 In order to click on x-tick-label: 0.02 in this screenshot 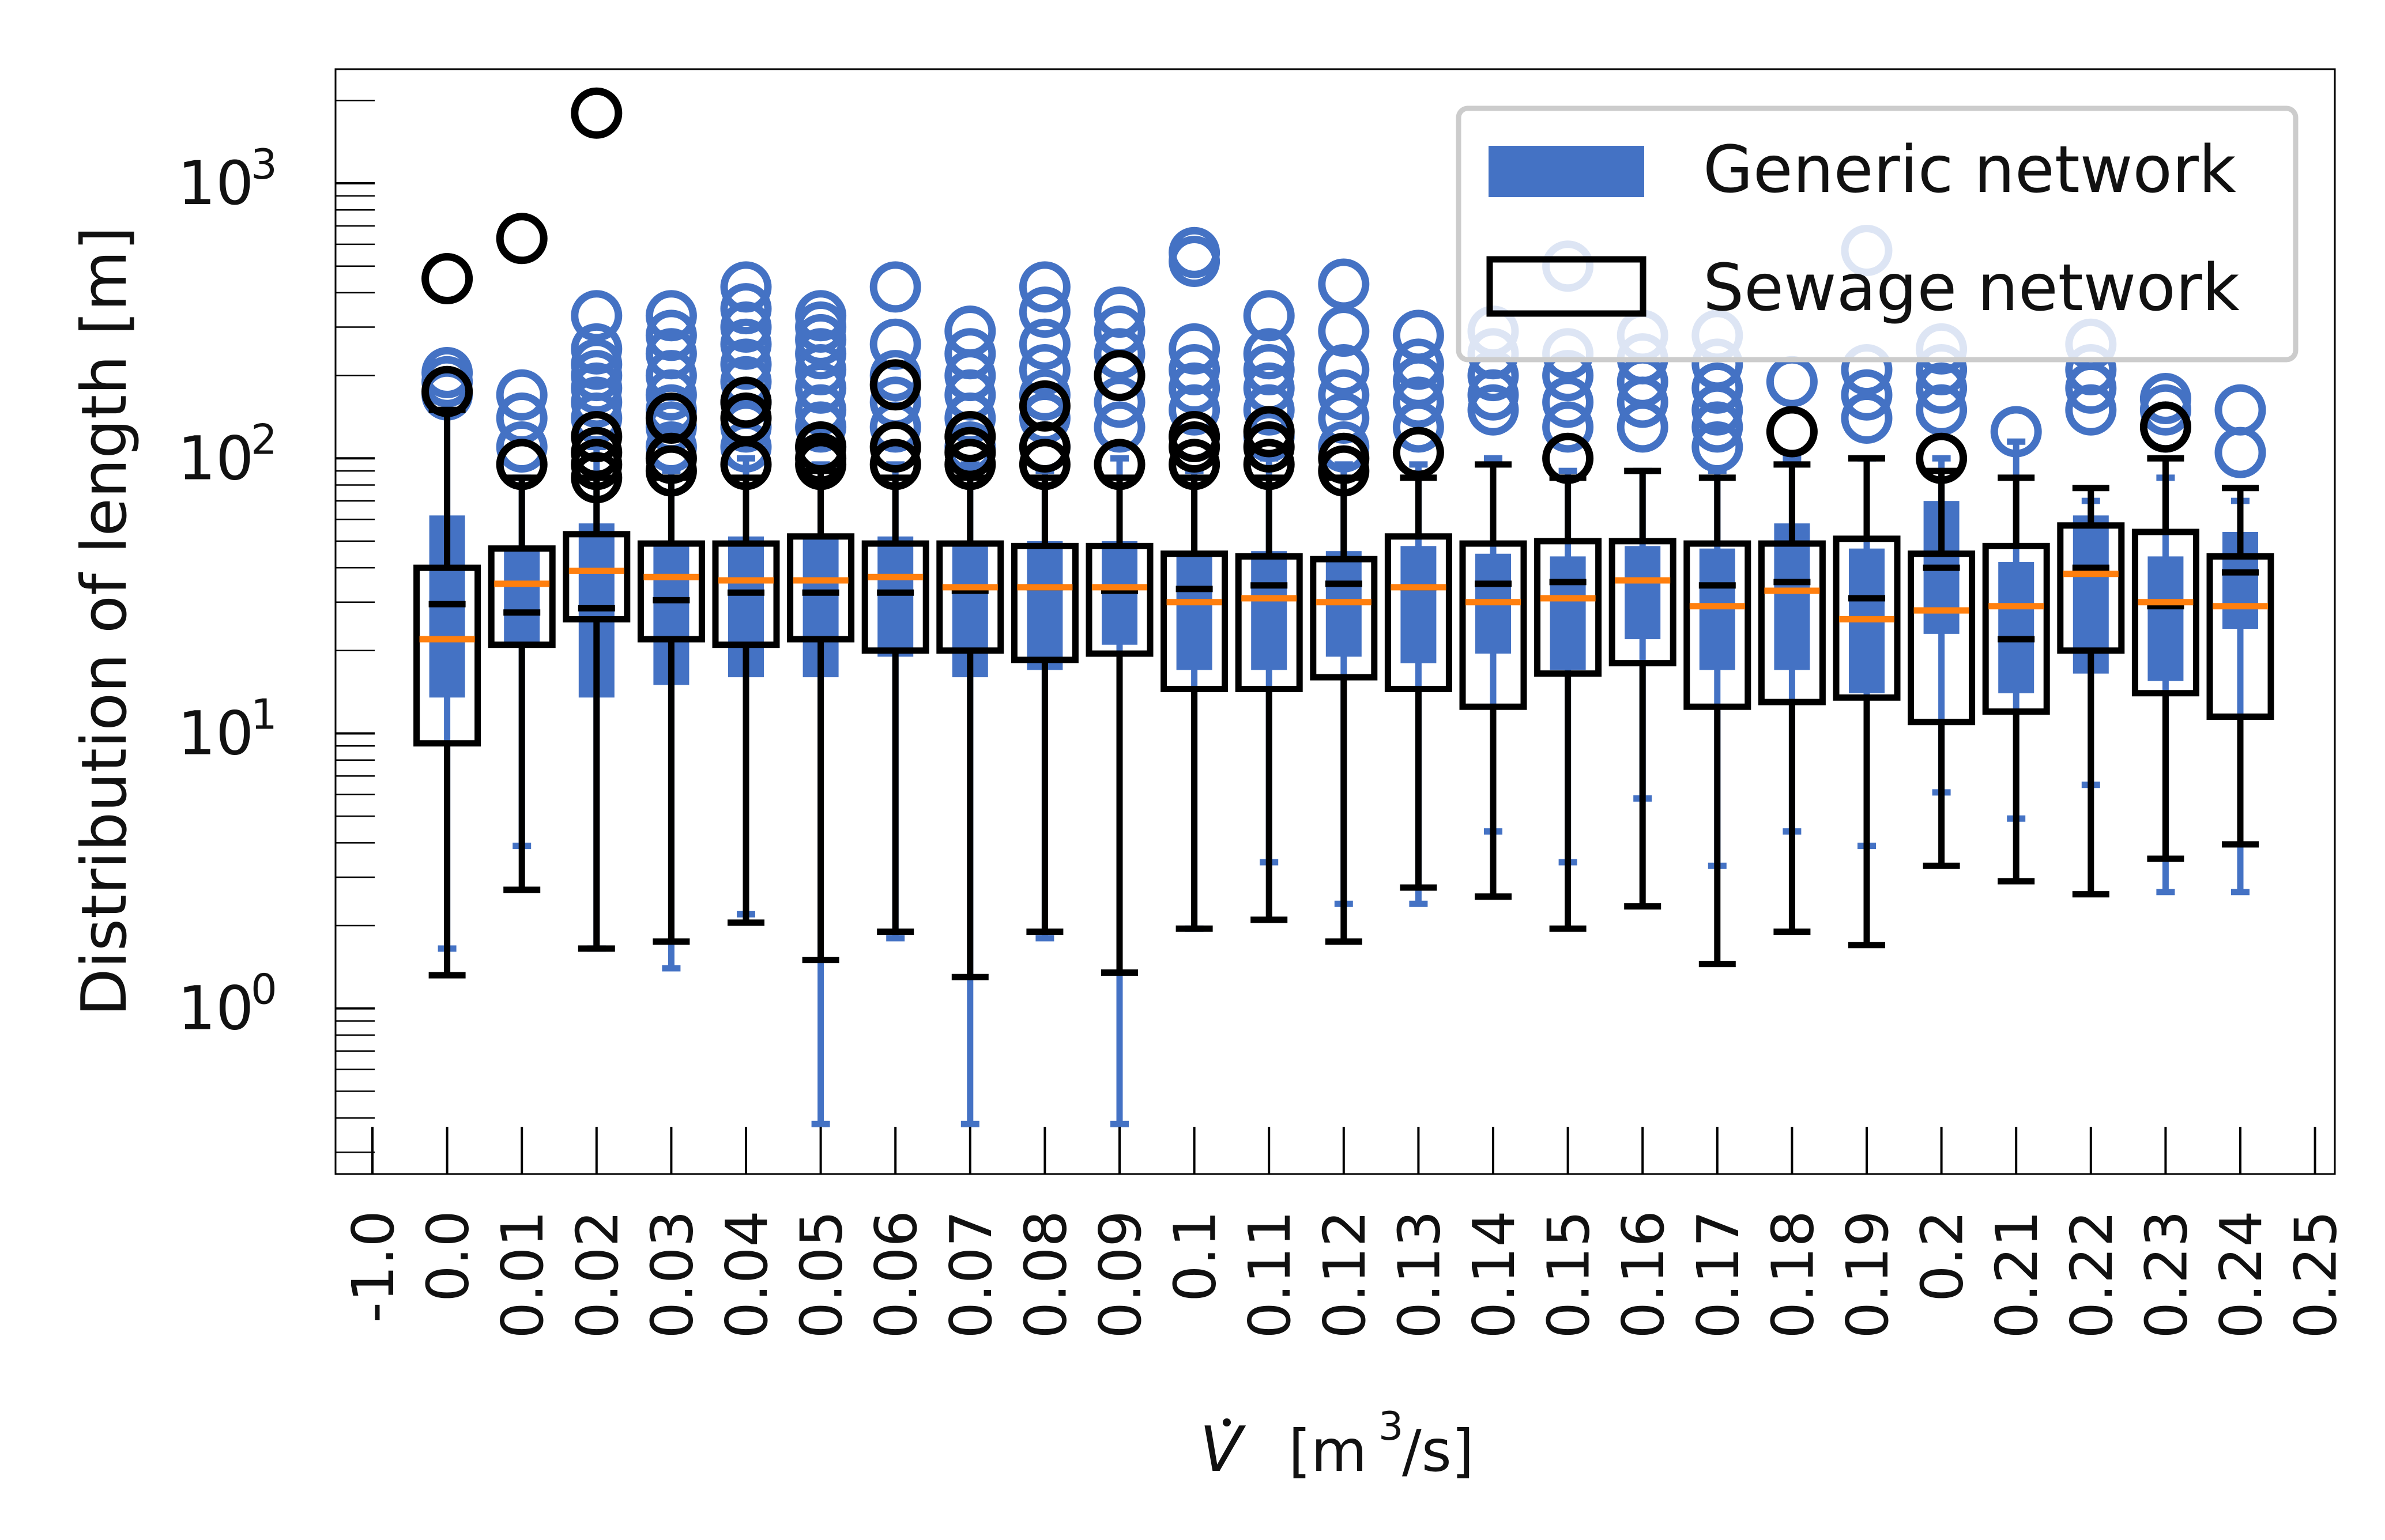, I will do `click(597, 1274)`.